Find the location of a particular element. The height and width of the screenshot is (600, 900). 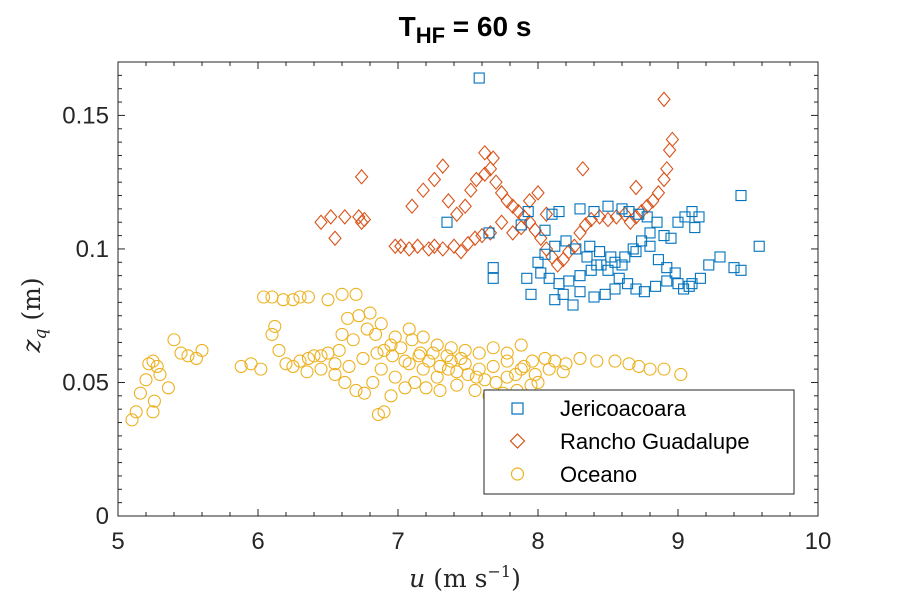

legend-box is located at coordinates (639, 442).